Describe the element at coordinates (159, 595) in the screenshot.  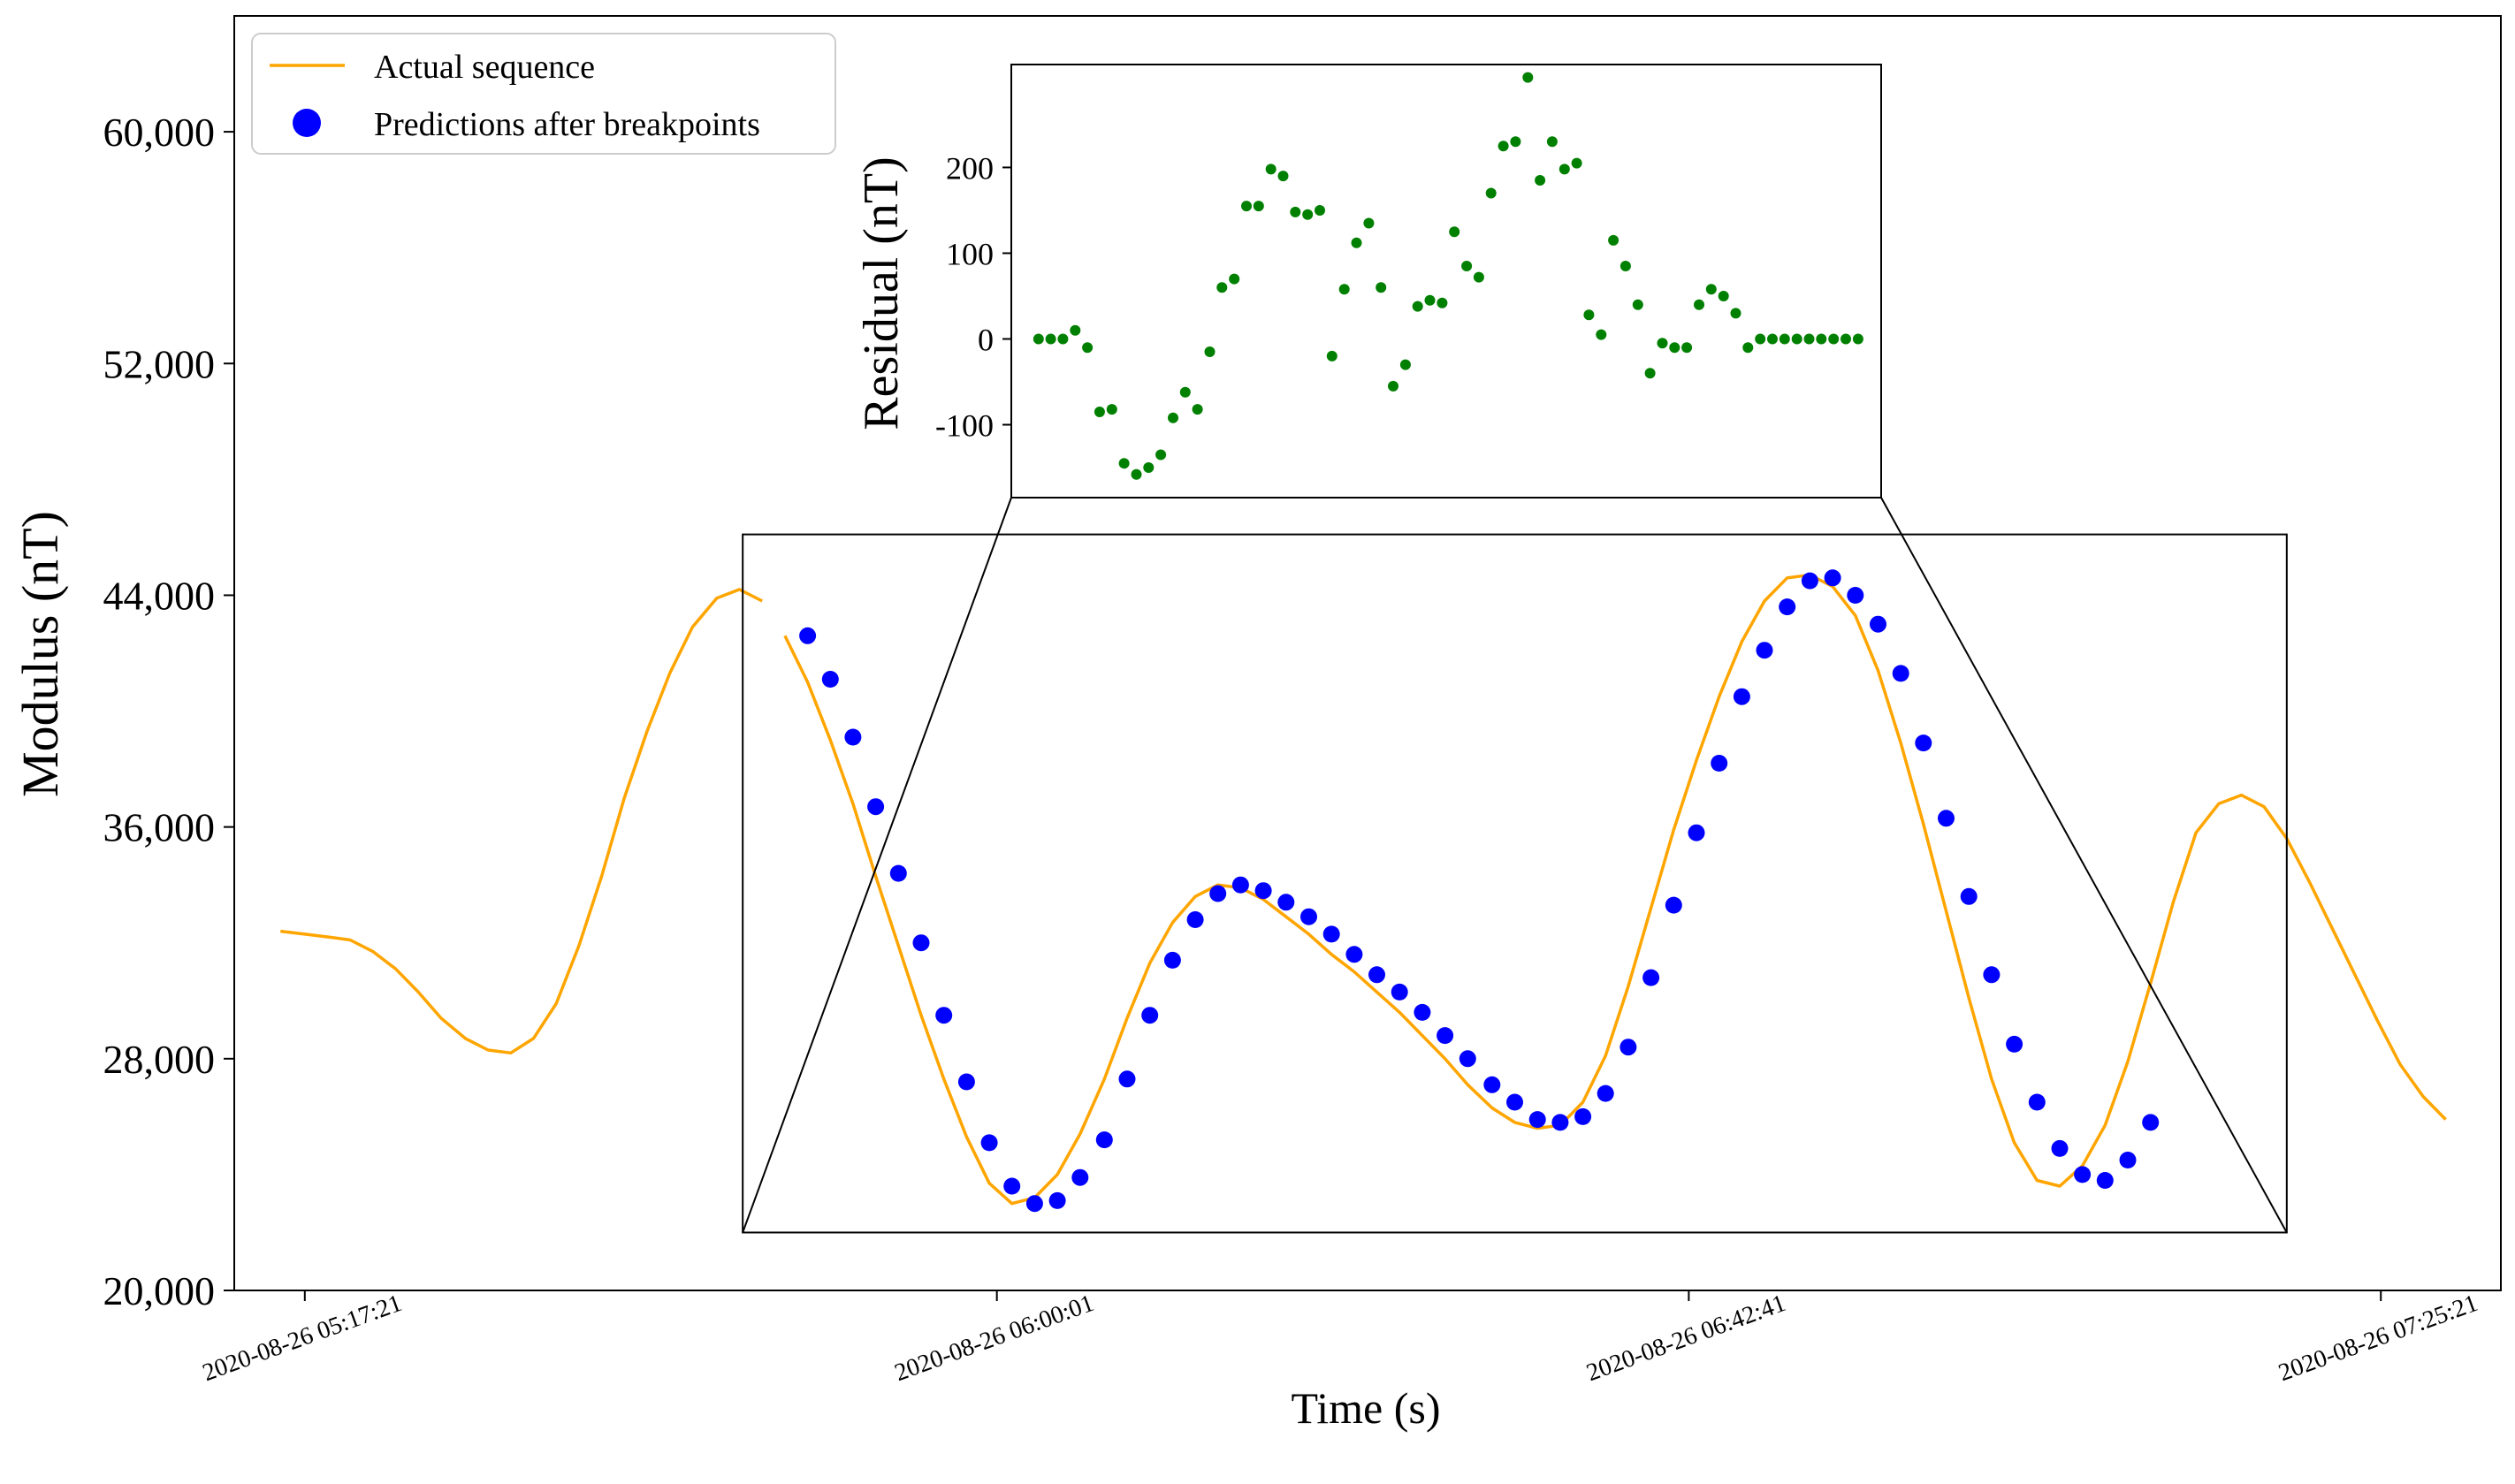
I see `main-y-tick-label: 44,000` at that location.